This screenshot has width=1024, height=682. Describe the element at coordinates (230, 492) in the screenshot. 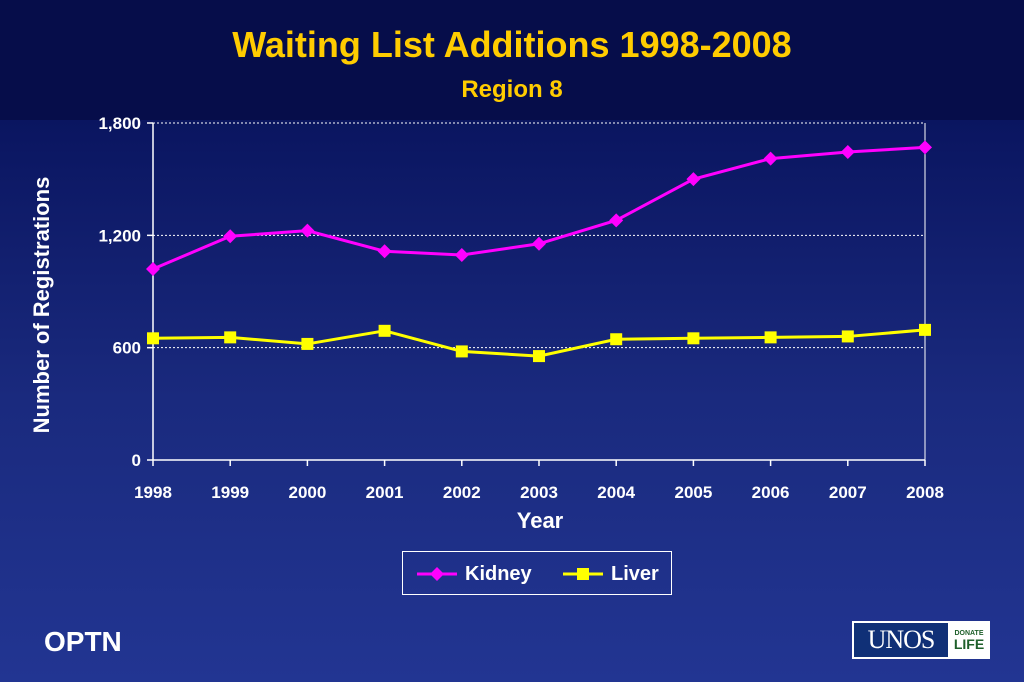

I see `x-tick-label: 1999` at that location.